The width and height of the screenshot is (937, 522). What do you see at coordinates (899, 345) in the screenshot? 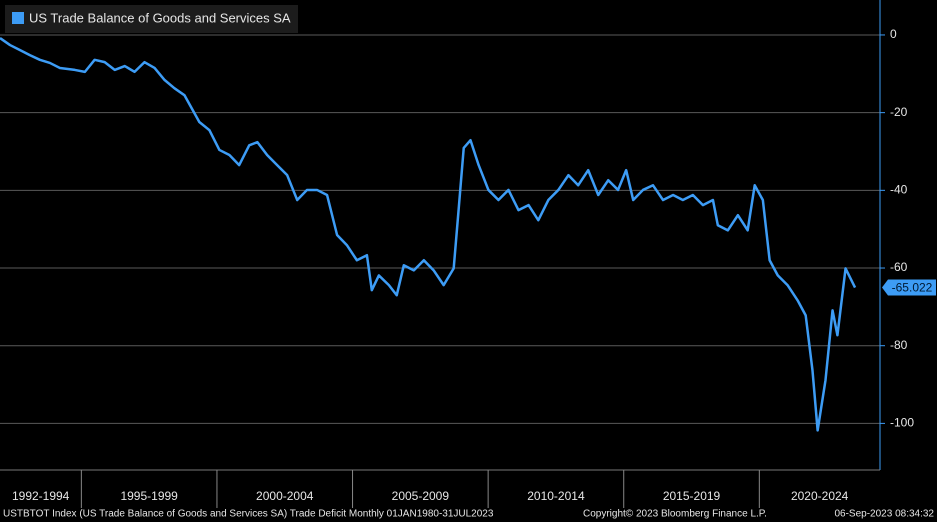
I see `y-tick-label: -80` at bounding box center [899, 345].